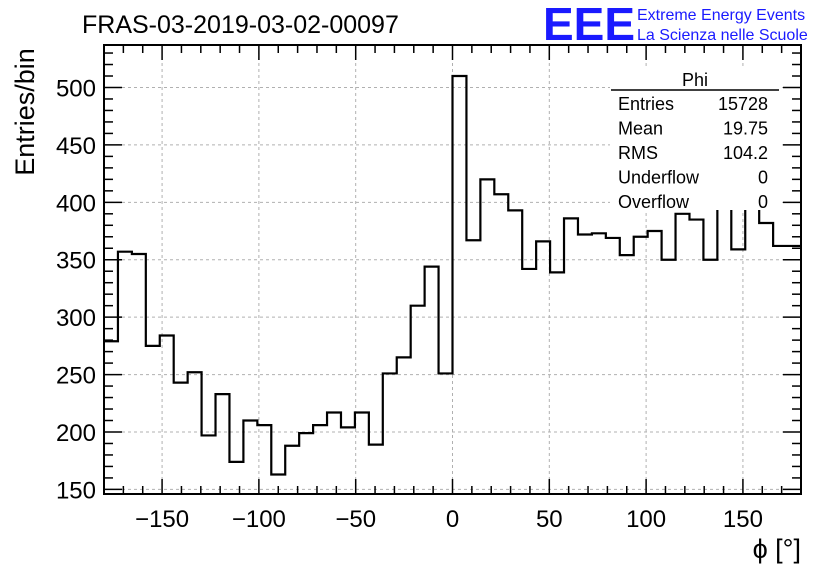 Image resolution: width=836 pixels, height=572 pixels. I want to click on stats-box-background, so click(695, 139).